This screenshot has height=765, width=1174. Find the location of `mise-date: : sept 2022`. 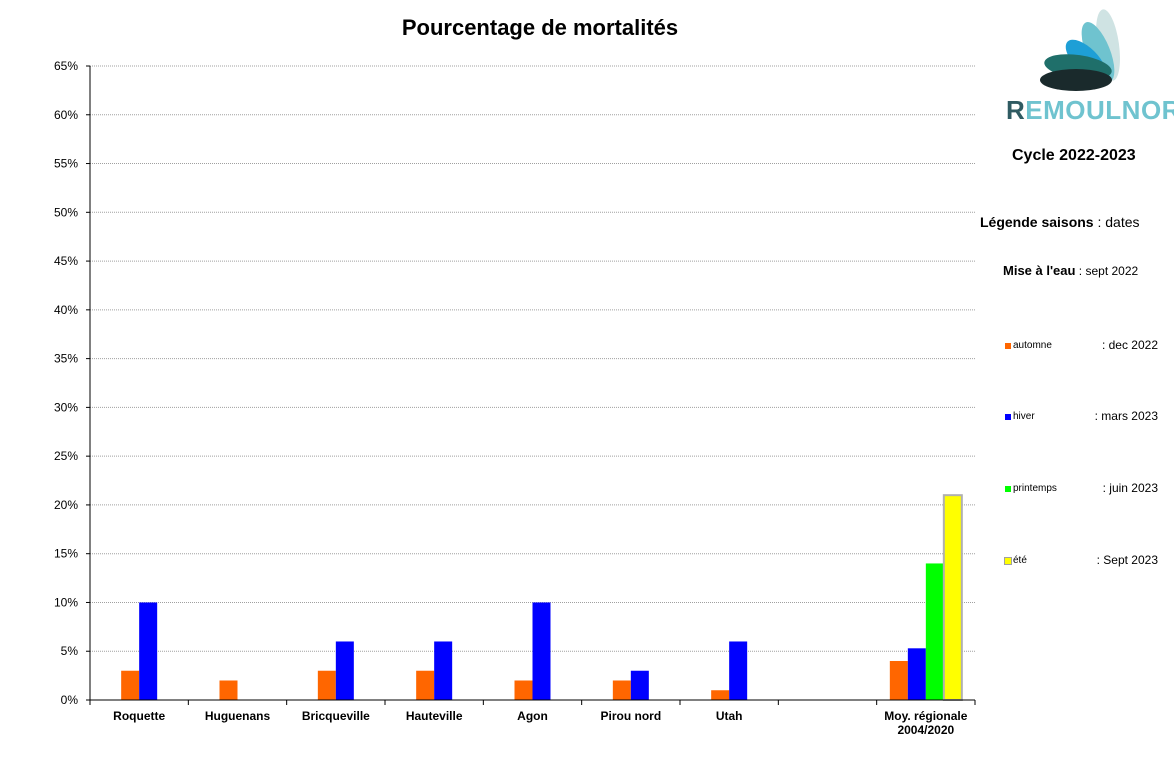

mise-date: : sept 2022 is located at coordinates (1107, 271).